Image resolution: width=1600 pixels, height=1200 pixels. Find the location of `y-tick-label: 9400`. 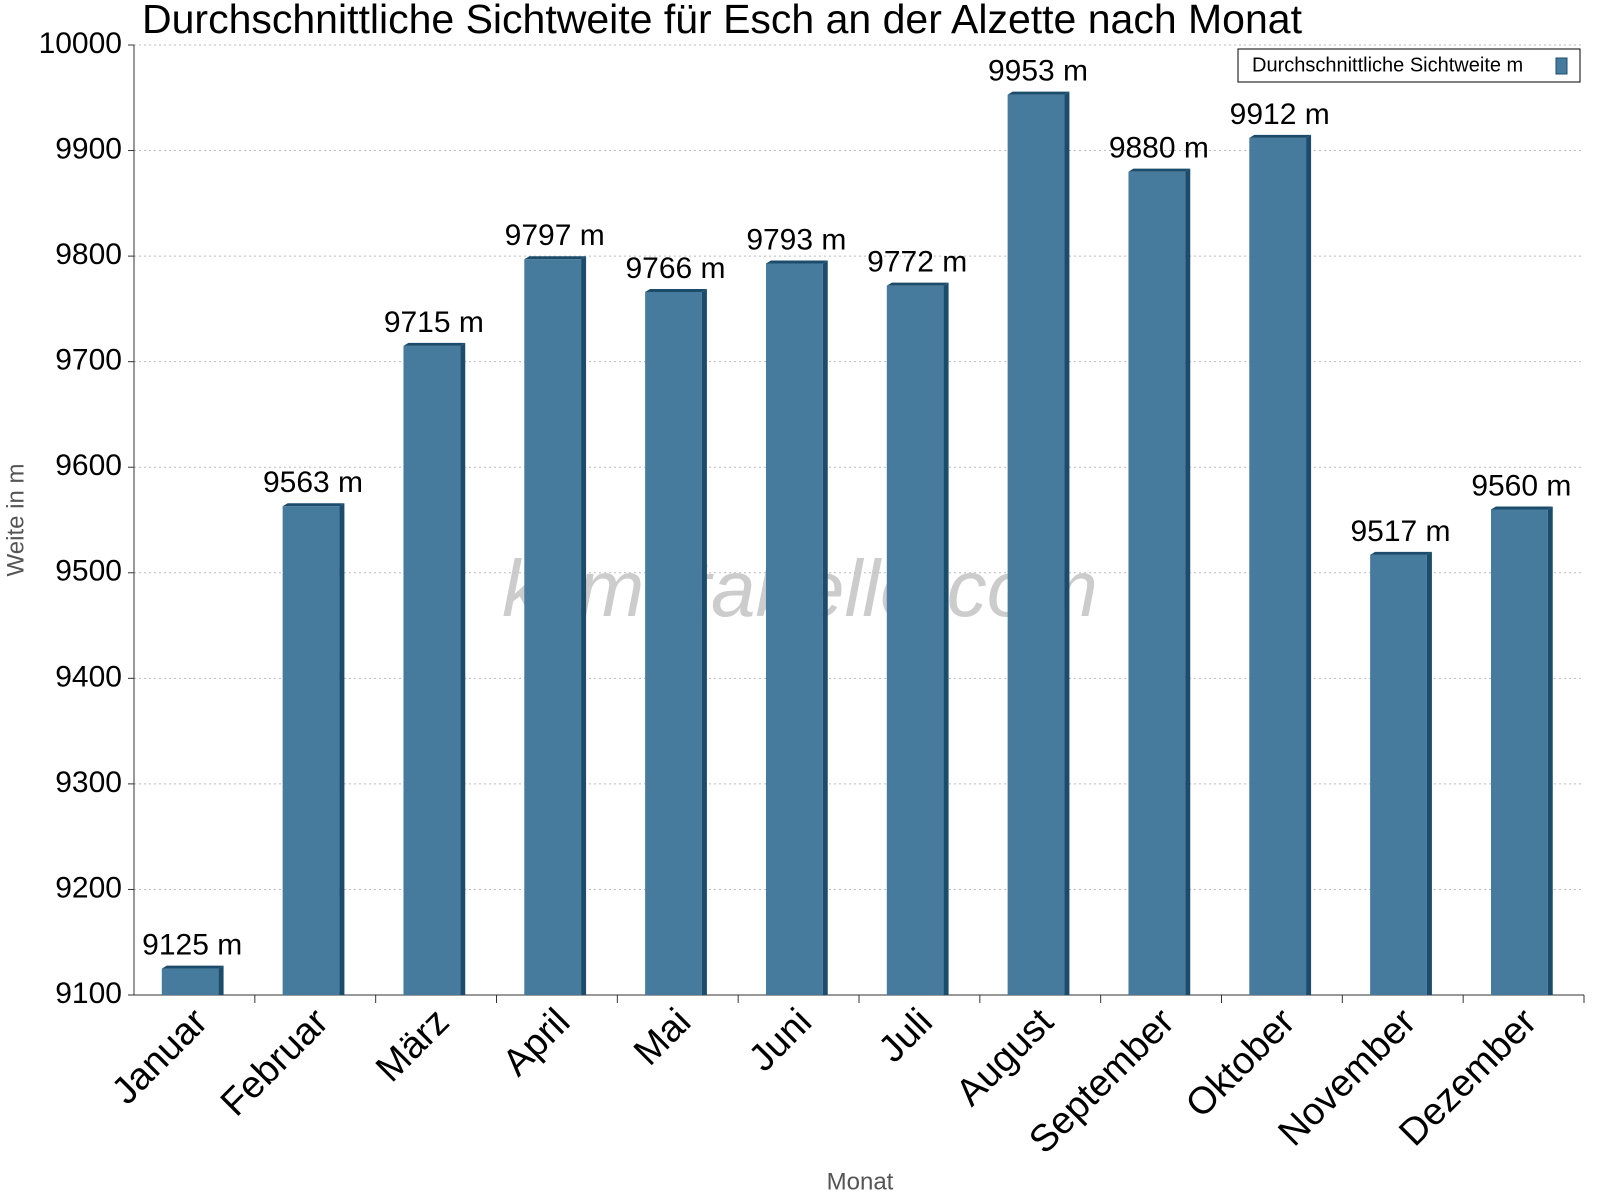

y-tick-label: 9400 is located at coordinates (88, 676).